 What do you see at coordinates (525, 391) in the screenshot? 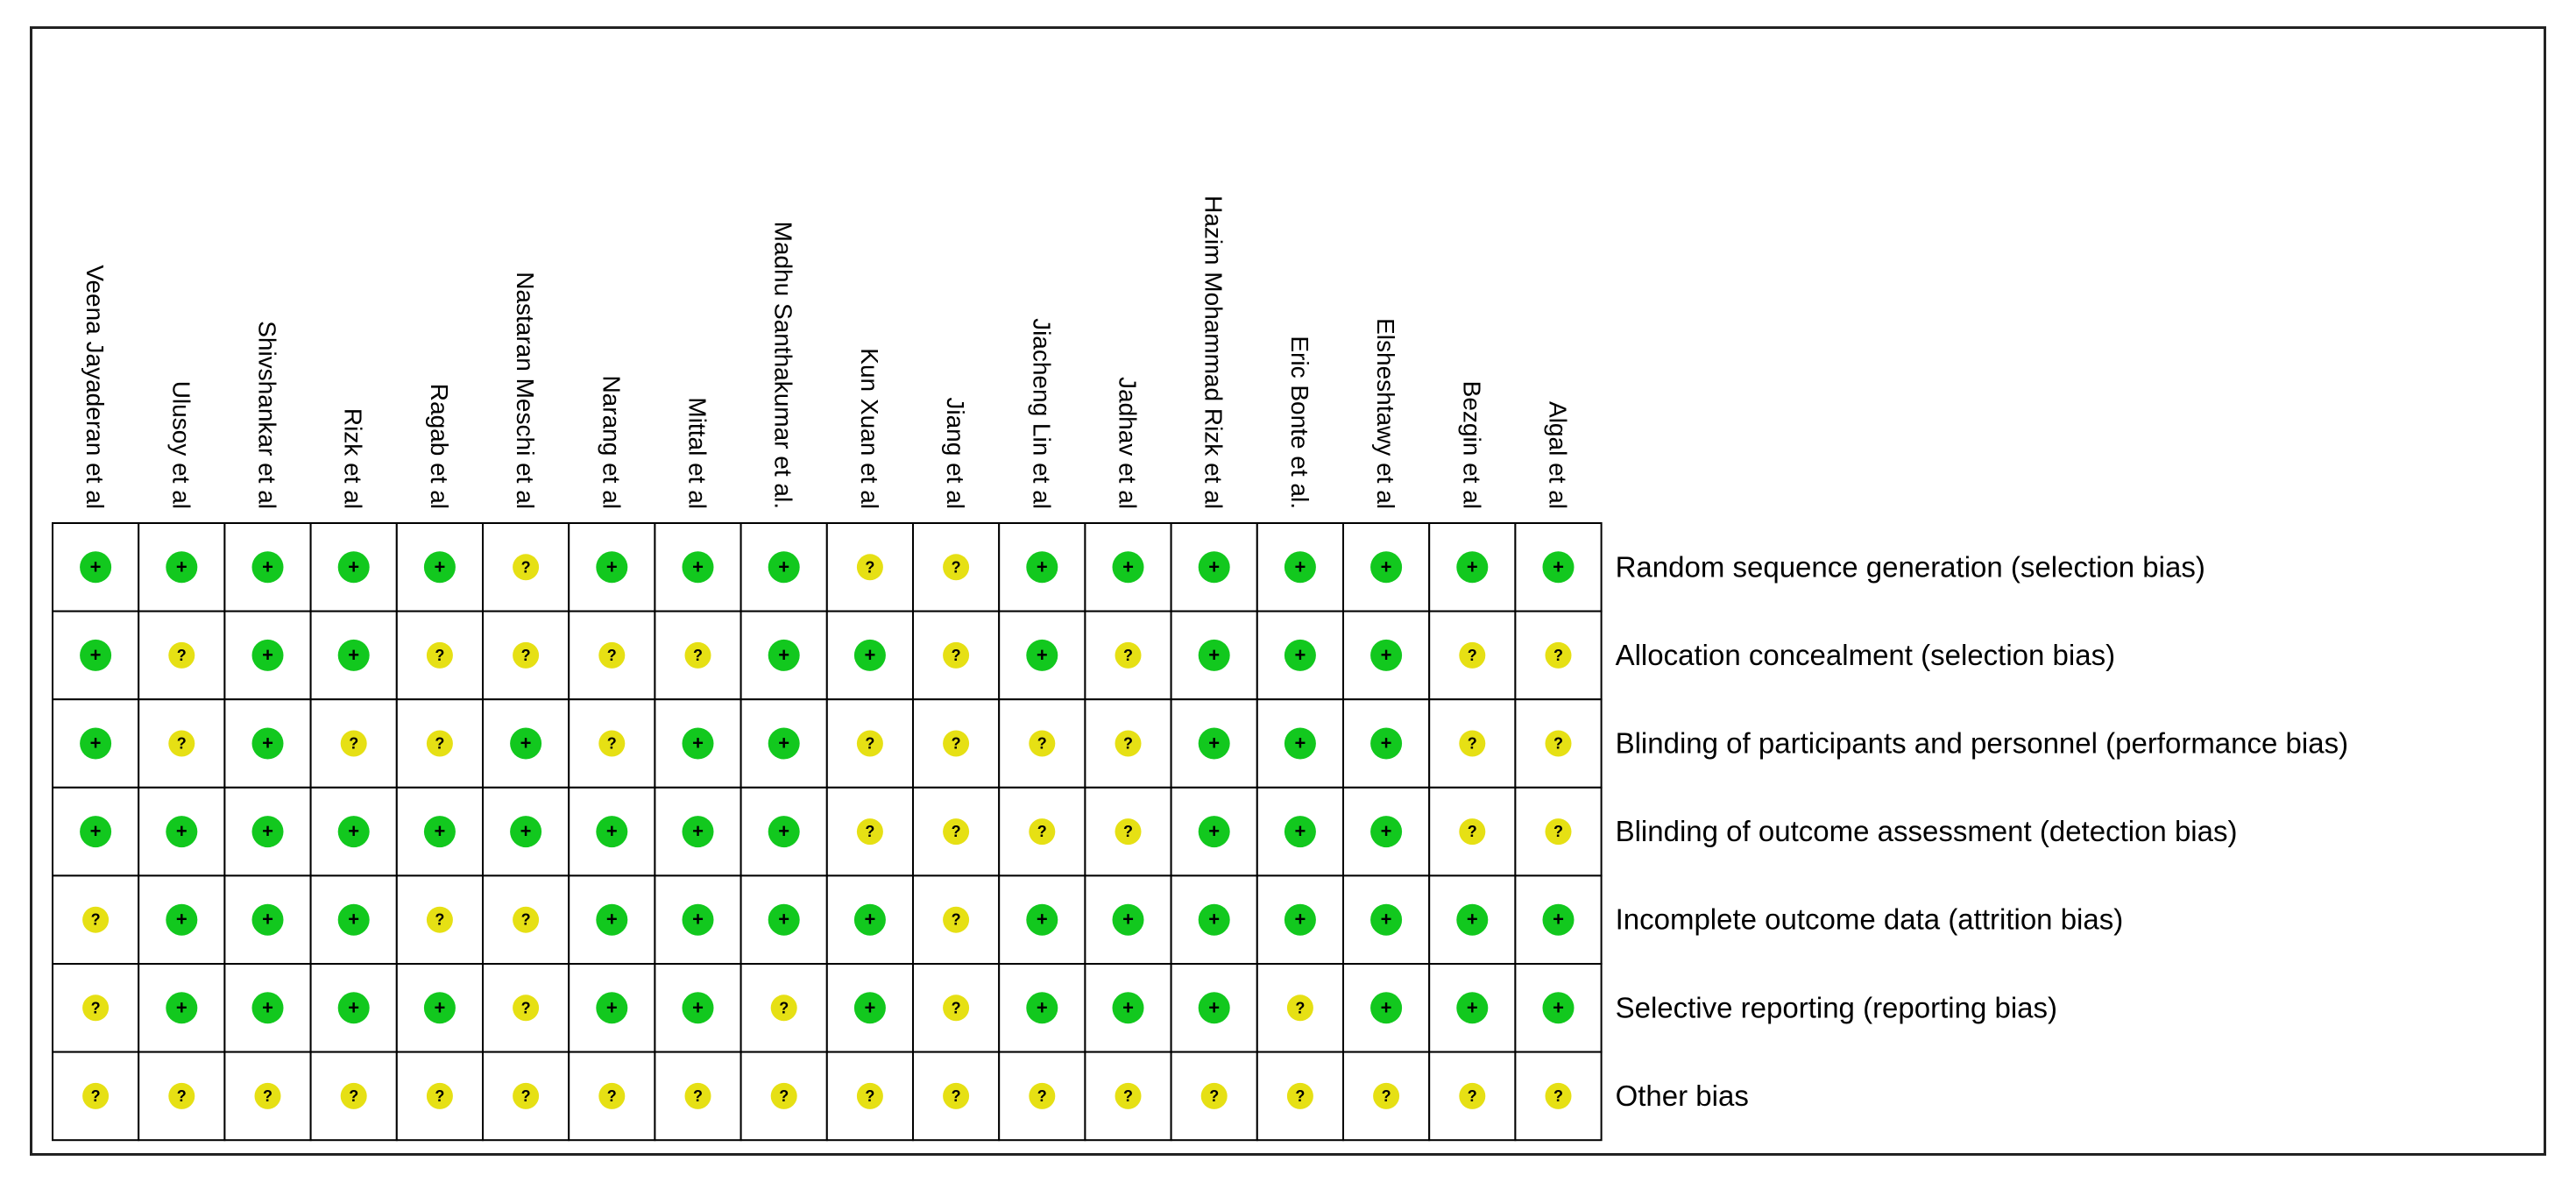
I see `study-label: Nastaran Meschi et al` at bounding box center [525, 391].